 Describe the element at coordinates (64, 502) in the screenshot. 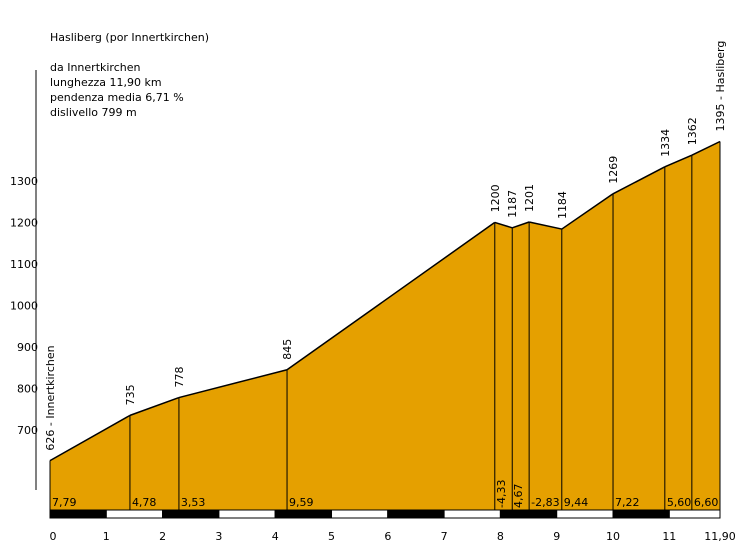

I see `gradient-label: 7,79` at that location.